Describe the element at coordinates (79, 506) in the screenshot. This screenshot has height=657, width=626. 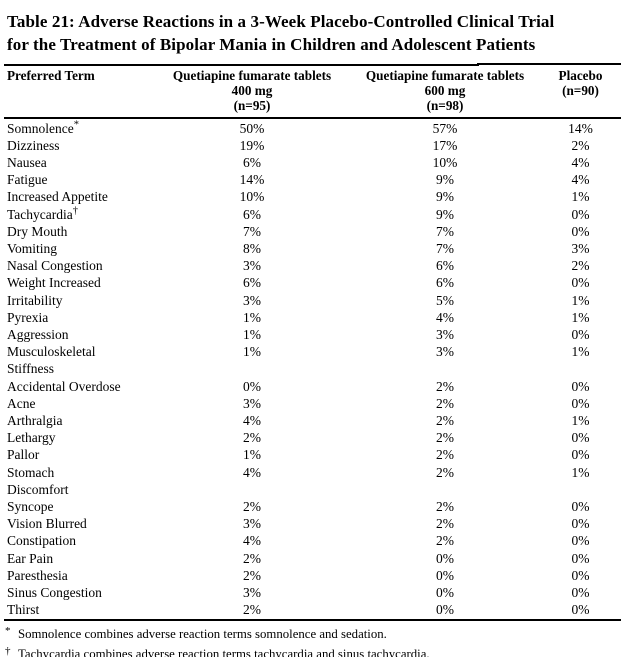
I see `cell-preferred-term: Syncope` at that location.